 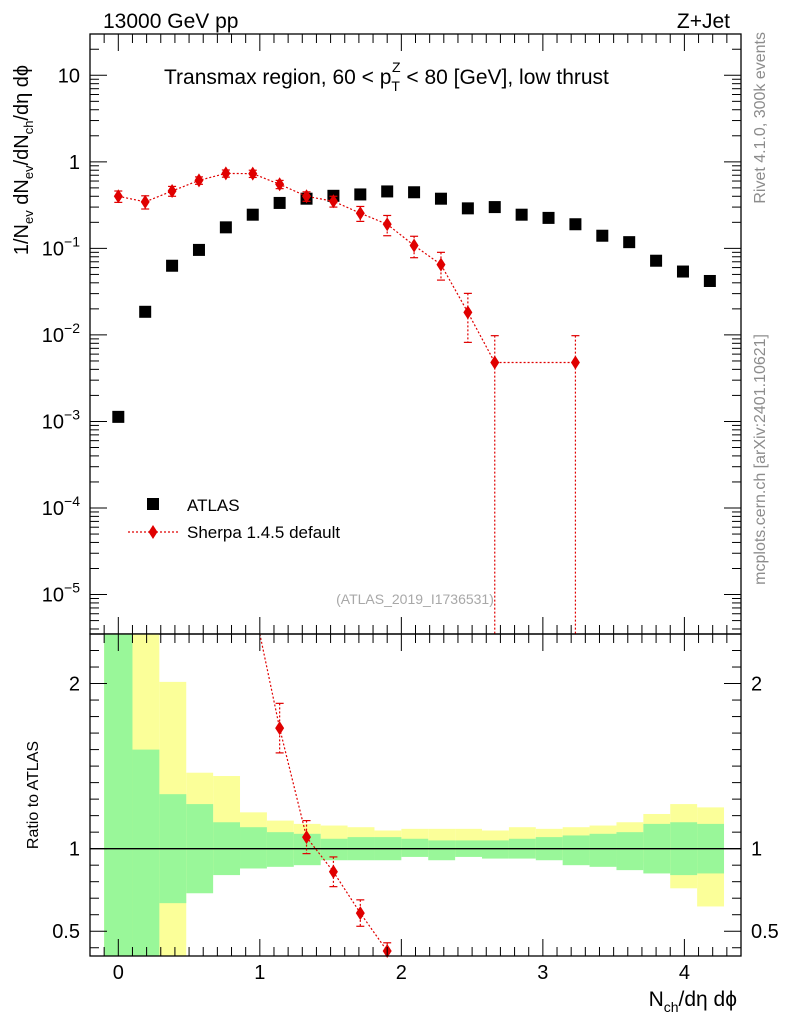 What do you see at coordinates (542, 973) in the screenshot?
I see `x-tick-label: 3` at bounding box center [542, 973].